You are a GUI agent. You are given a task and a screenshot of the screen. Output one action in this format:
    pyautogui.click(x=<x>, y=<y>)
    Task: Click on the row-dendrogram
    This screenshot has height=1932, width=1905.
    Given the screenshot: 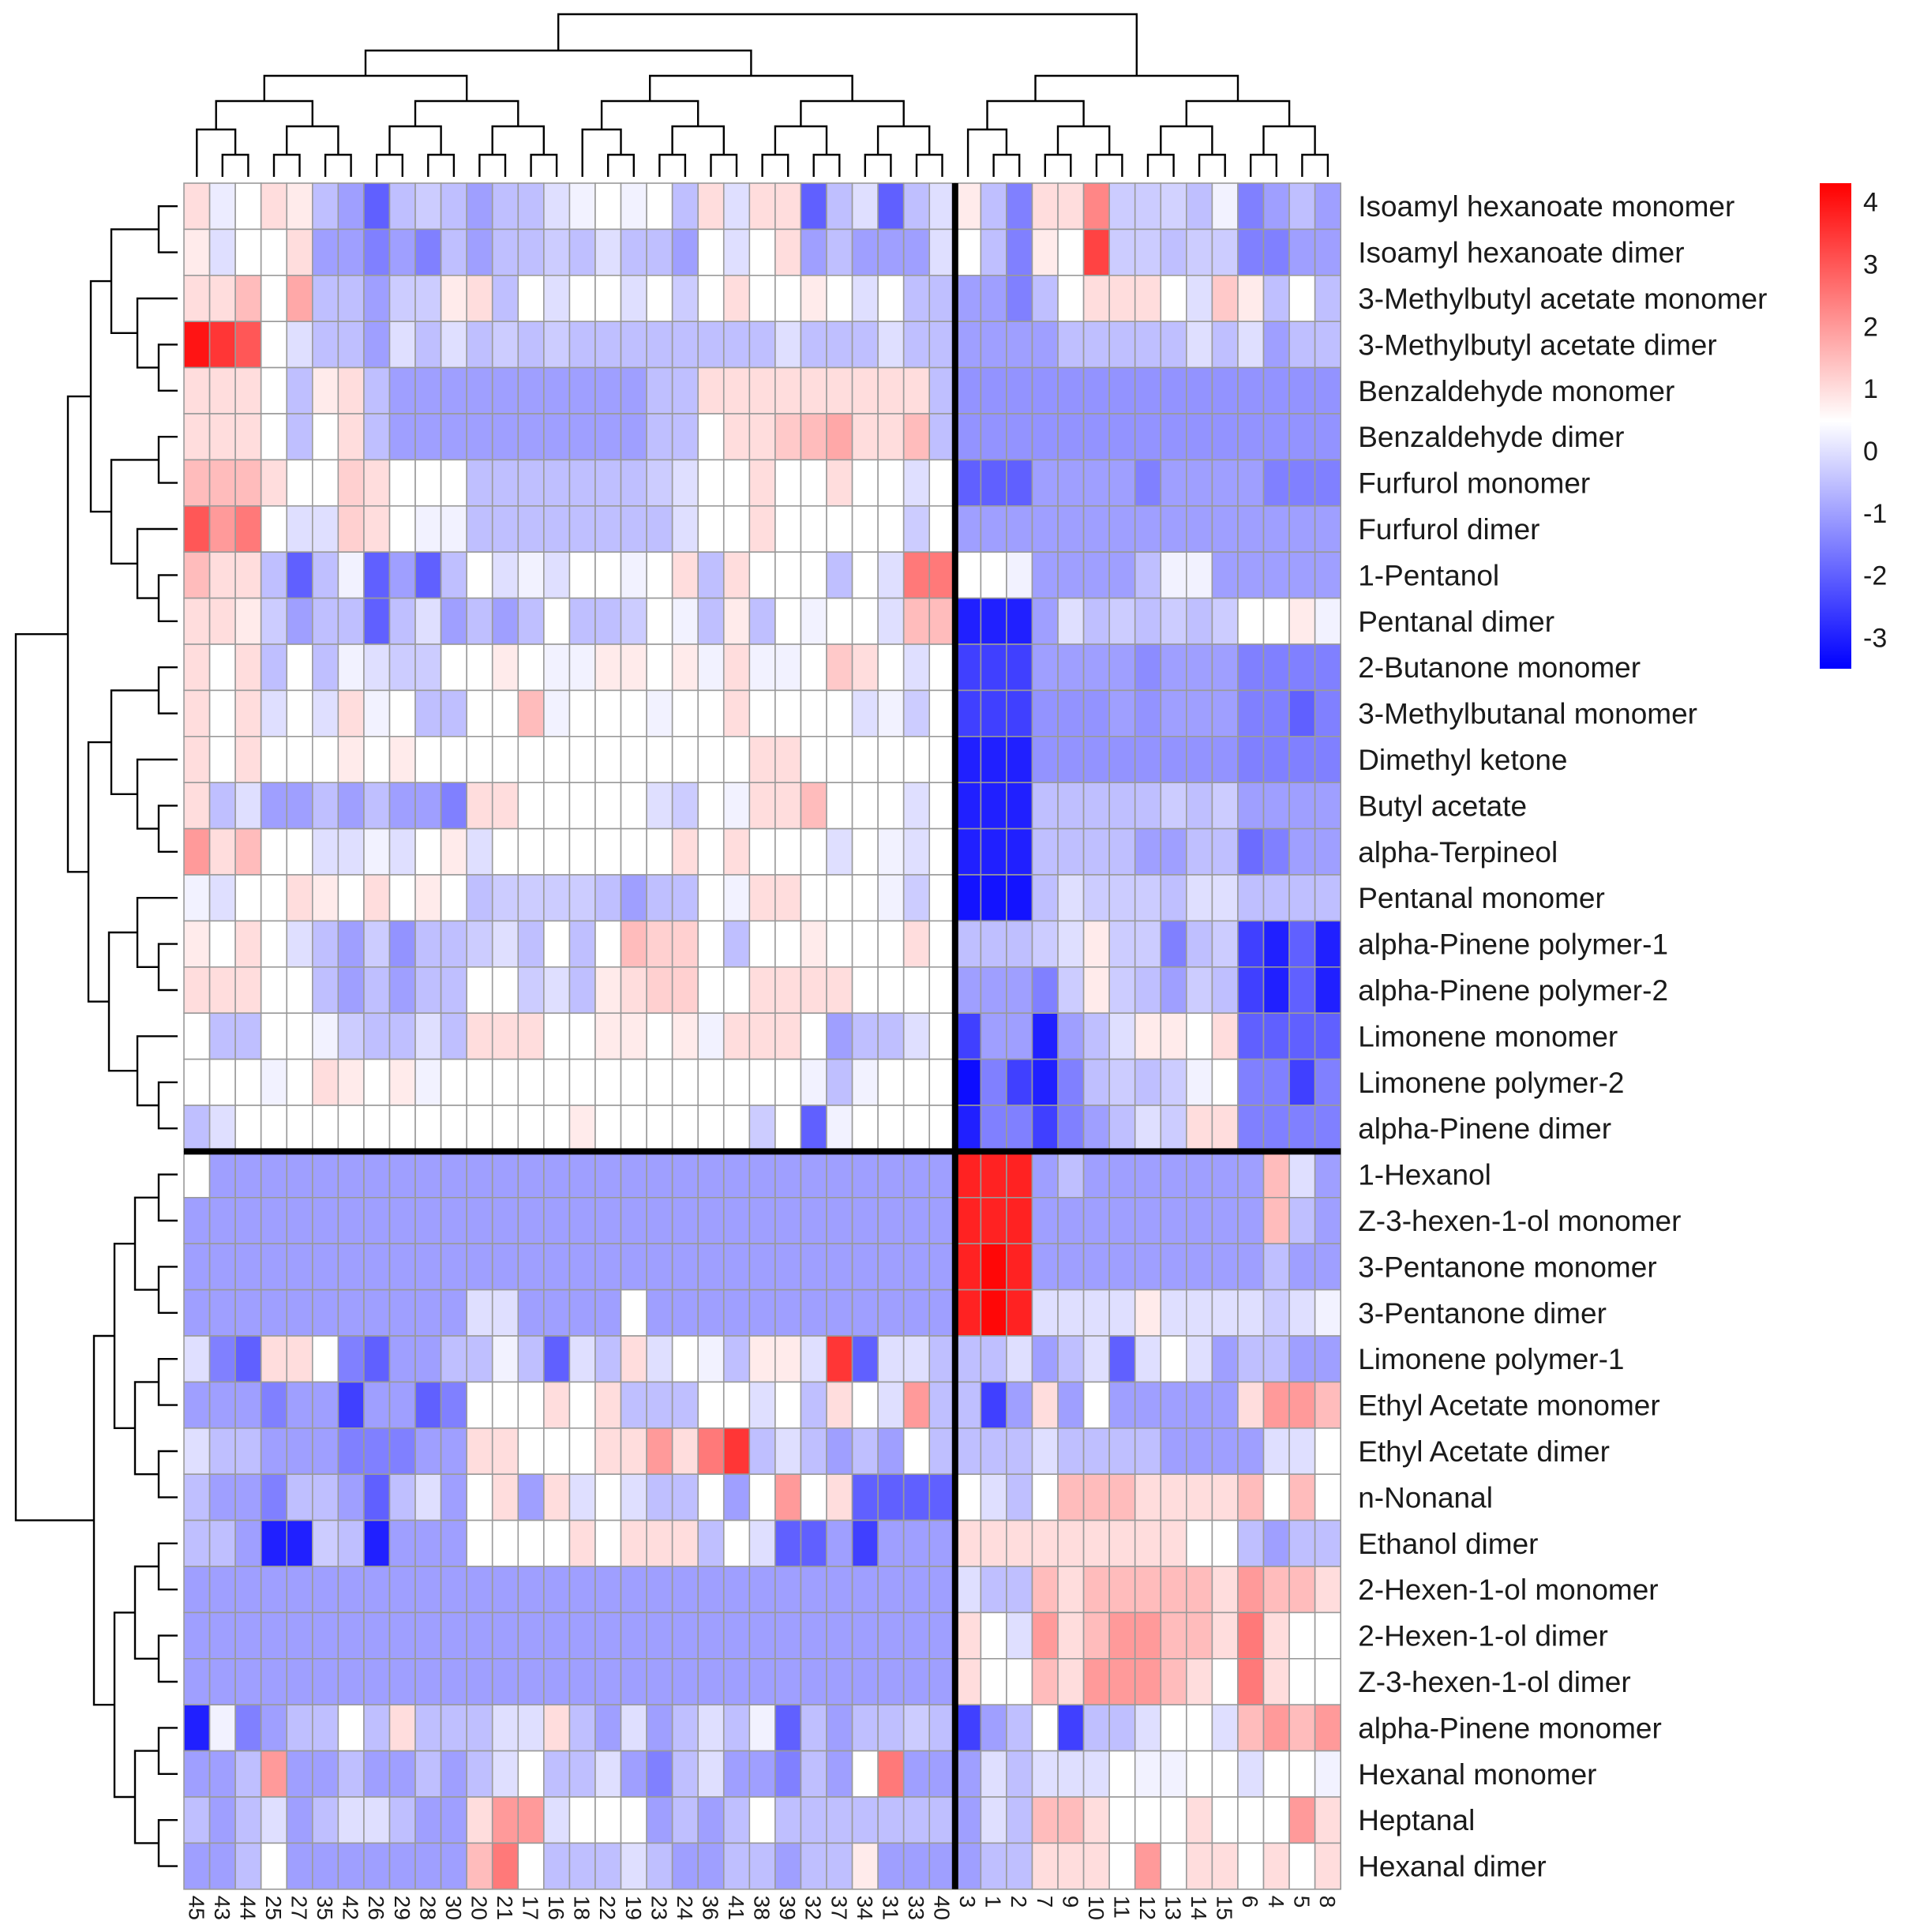 What is the action you would take?
    pyautogui.click(x=96, y=1036)
    